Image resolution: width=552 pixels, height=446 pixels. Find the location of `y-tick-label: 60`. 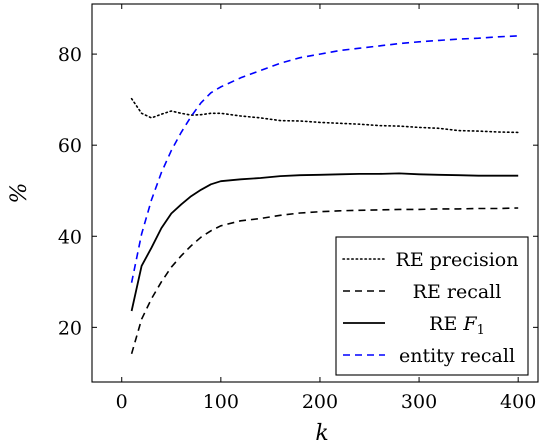

y-tick-label: 60 is located at coordinates (70, 146).